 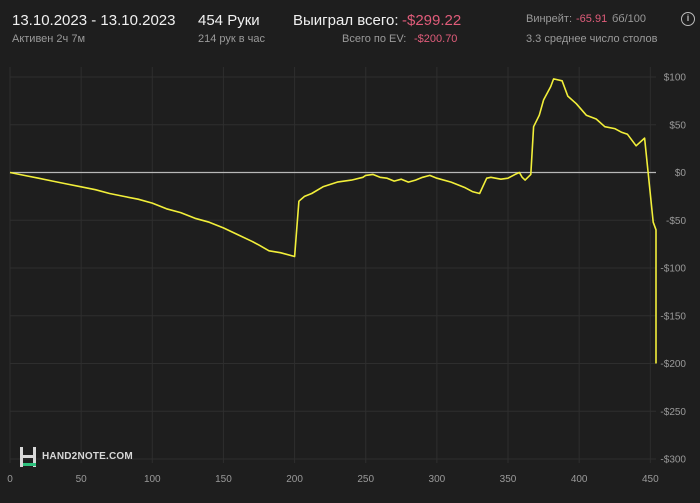 What do you see at coordinates (365, 479) in the screenshot?
I see `x-tick-label: 250` at bounding box center [365, 479].